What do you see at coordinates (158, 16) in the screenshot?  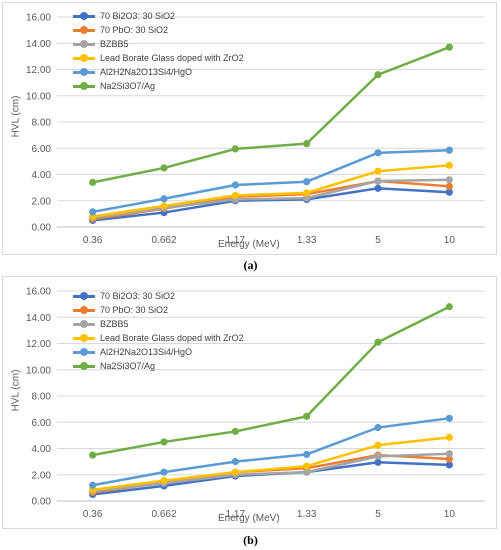 I see `legend-item: 70 Bi2O3: 30 SiO2` at bounding box center [158, 16].